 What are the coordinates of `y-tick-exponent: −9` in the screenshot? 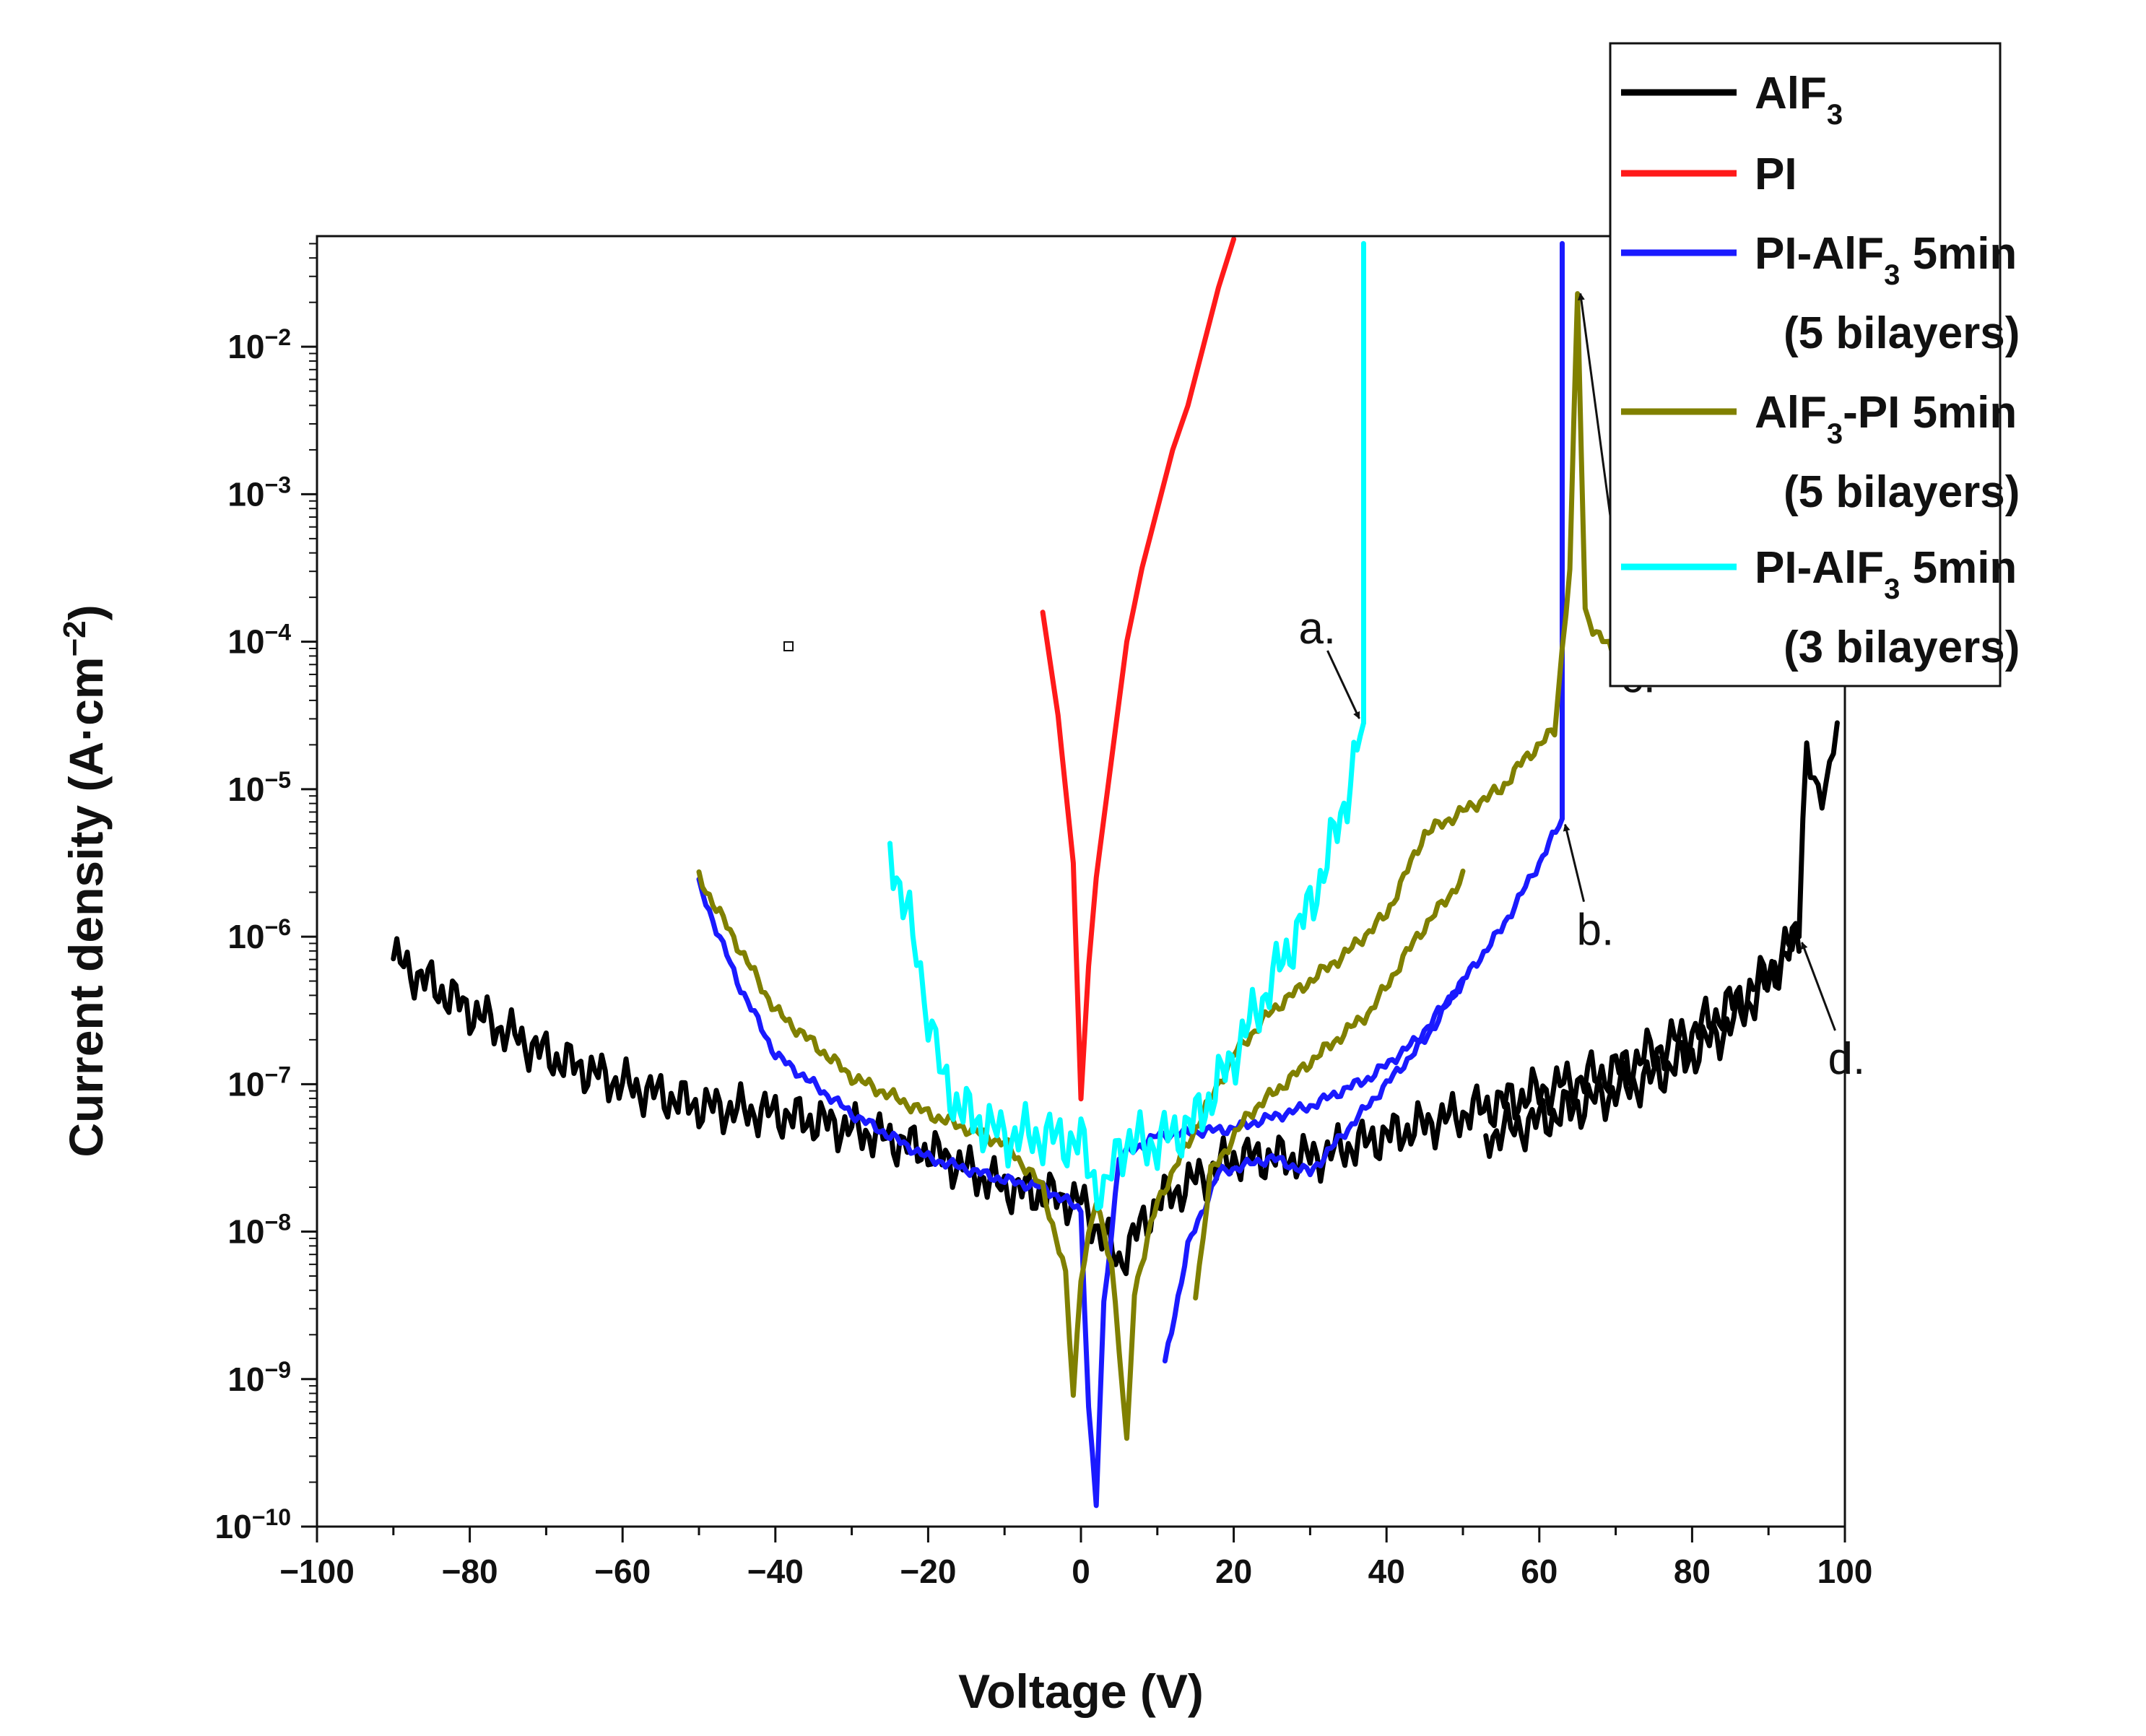 It's located at (278, 1370).